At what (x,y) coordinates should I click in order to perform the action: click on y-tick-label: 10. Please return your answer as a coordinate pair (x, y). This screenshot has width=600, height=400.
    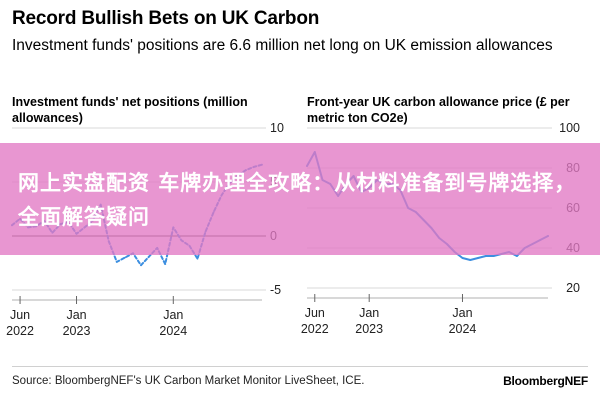
    Looking at the image, I should click on (277, 128).